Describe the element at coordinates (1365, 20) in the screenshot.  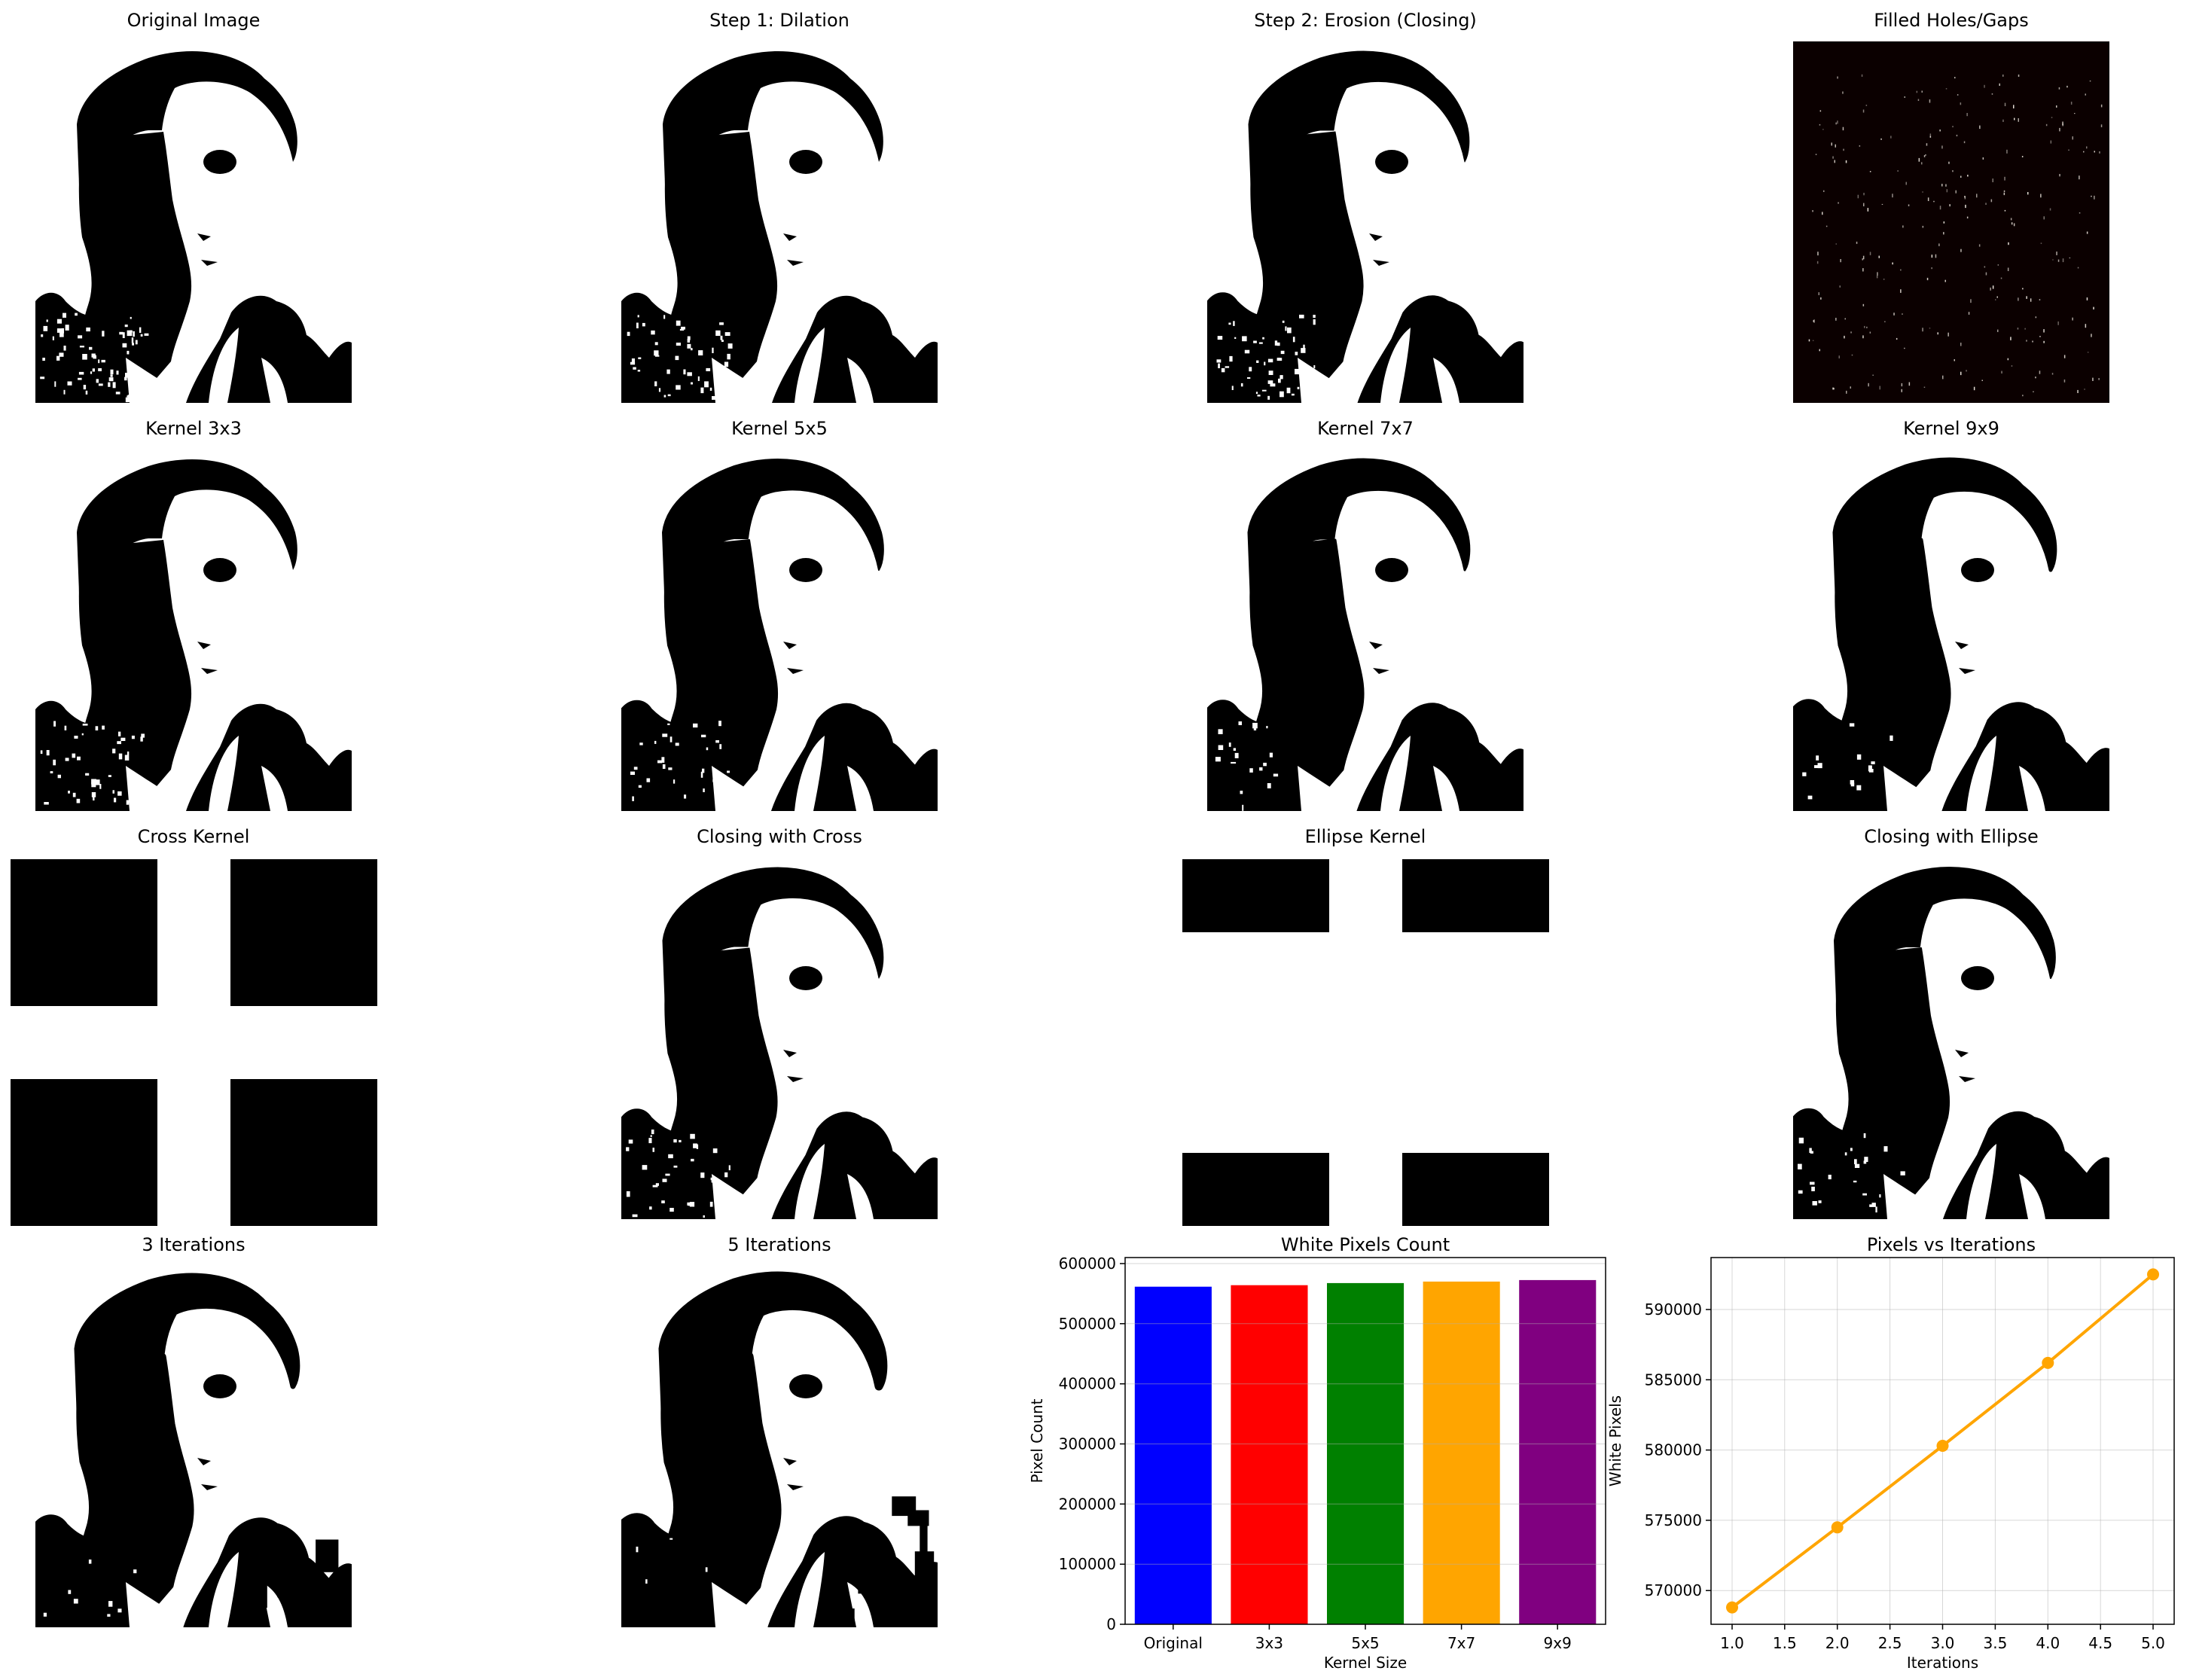
I see `panel-title: Step 2: Erosion (Closing)` at that location.